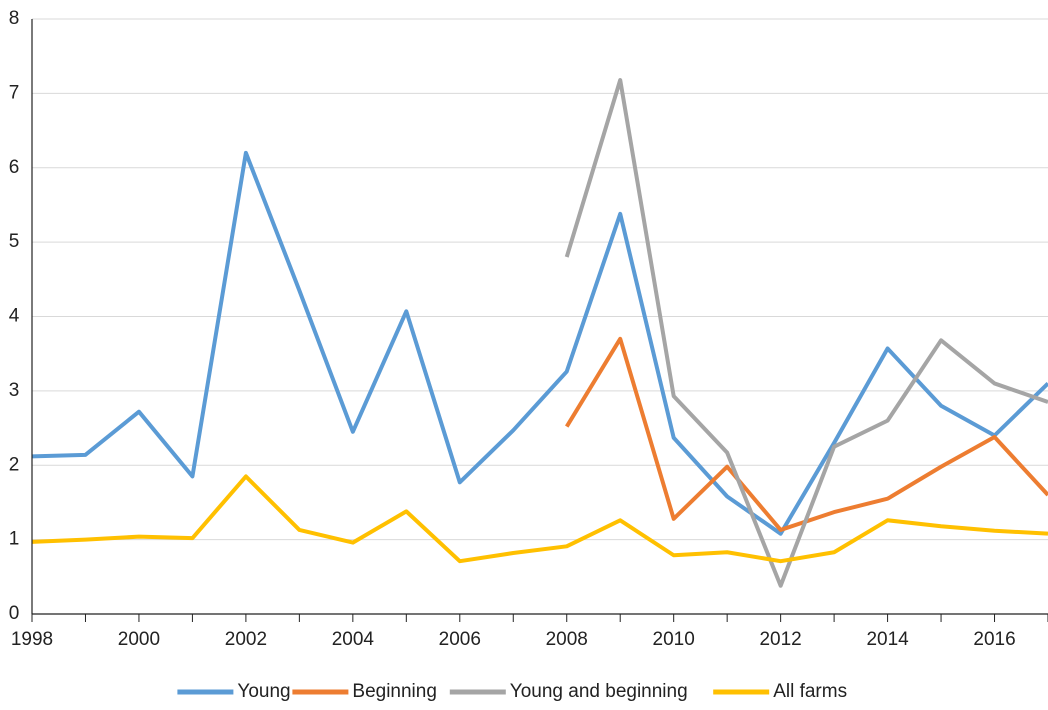  I want to click on x-tick-label: 2006, so click(460, 639).